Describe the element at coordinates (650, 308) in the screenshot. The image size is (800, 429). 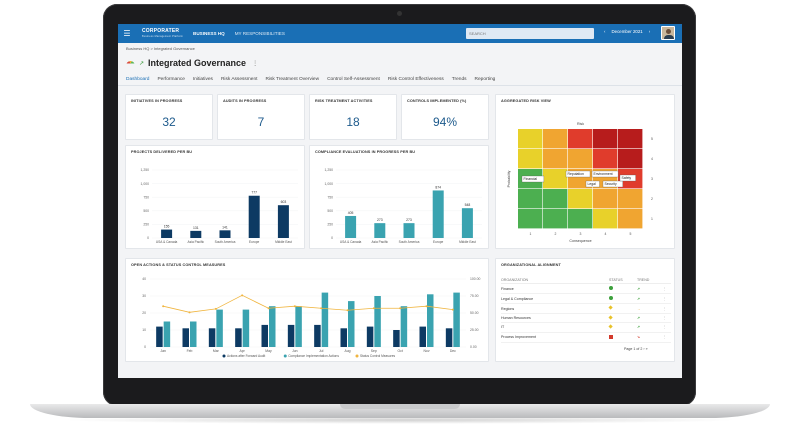
I see `trend-cell: →` at that location.